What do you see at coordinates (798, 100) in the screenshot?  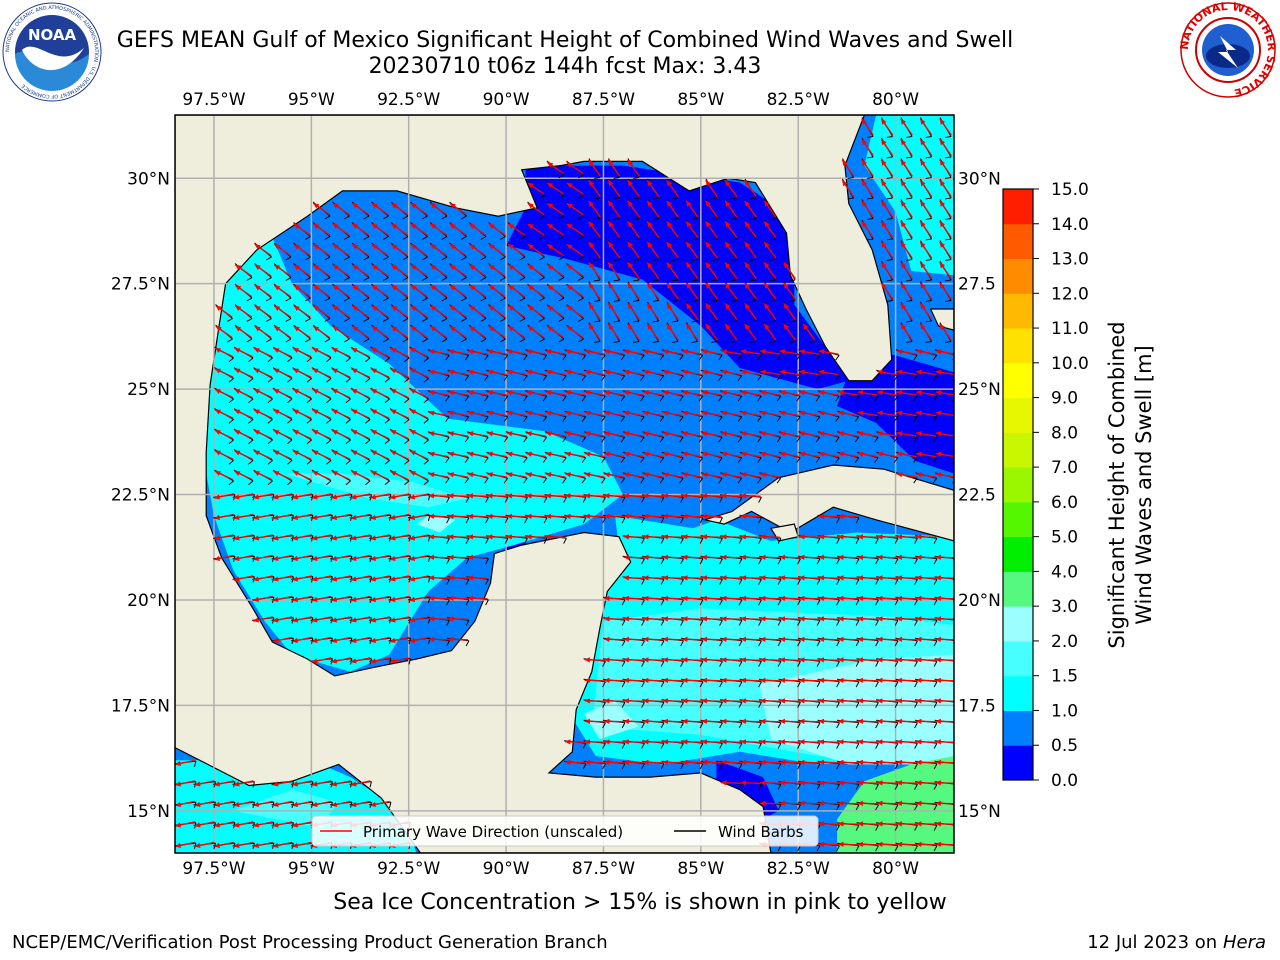 I see `x-tick-label-top-6: 82.5°W` at bounding box center [798, 100].